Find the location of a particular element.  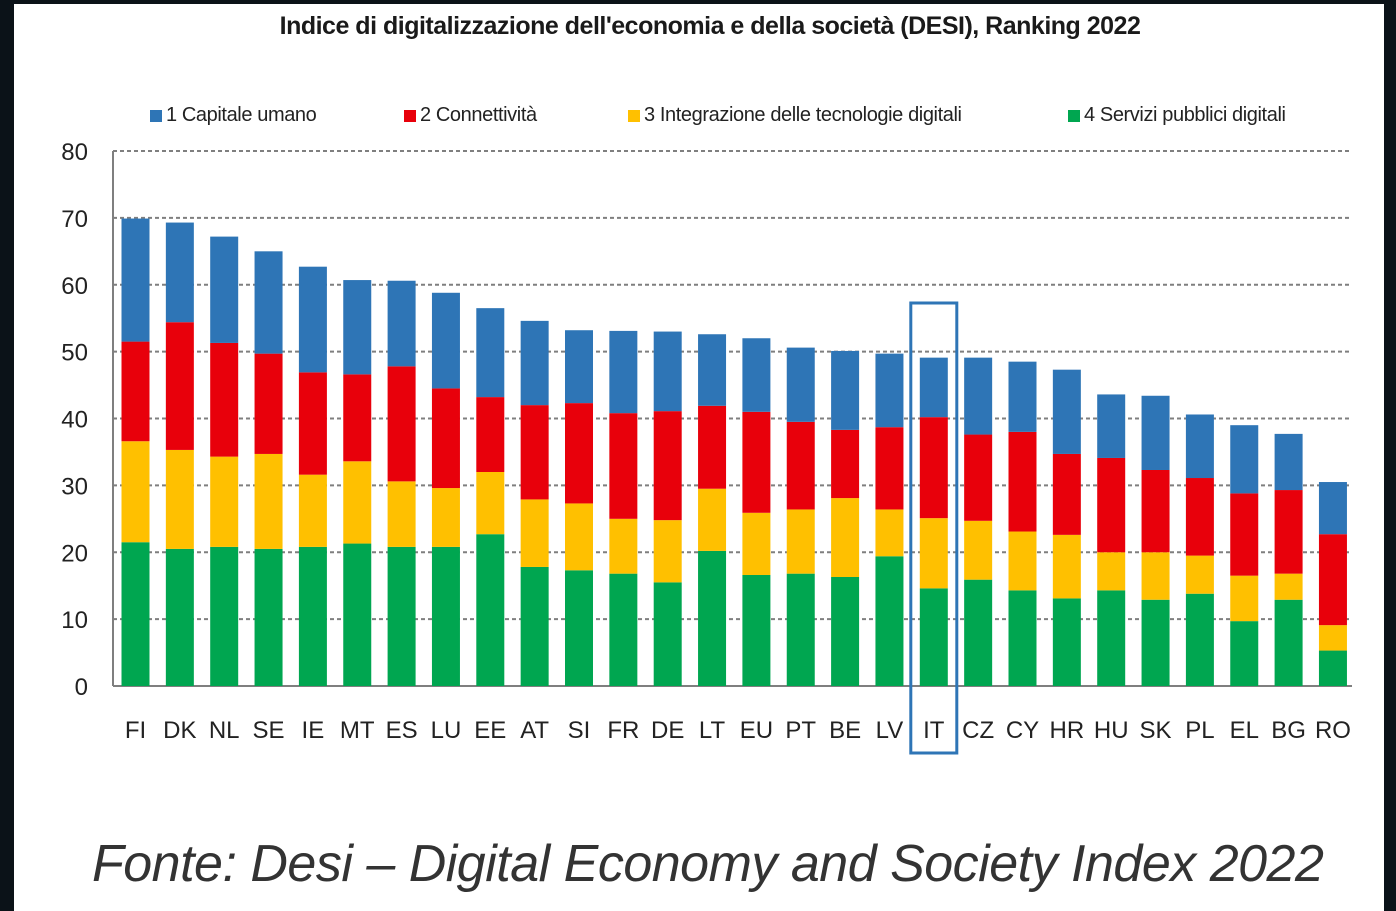

x-tick-label: LT is located at coordinates (712, 730).